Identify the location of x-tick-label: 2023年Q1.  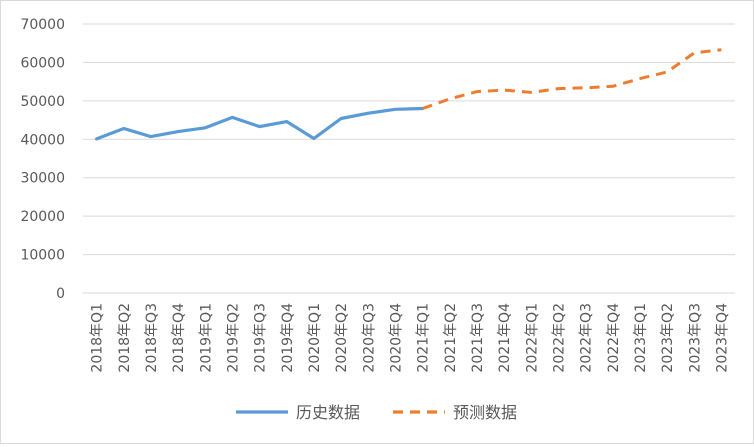
(641, 338).